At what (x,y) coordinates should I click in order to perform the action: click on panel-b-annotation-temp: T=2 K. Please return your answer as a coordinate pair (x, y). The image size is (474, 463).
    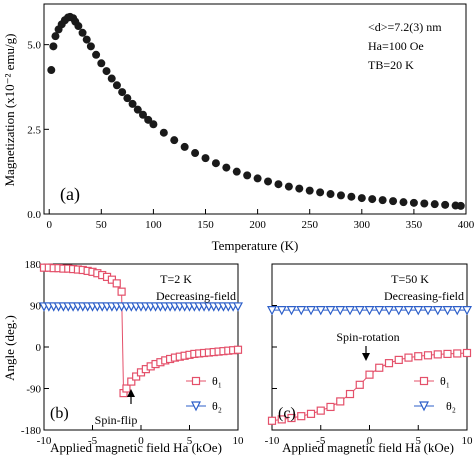
    Looking at the image, I should click on (176, 279).